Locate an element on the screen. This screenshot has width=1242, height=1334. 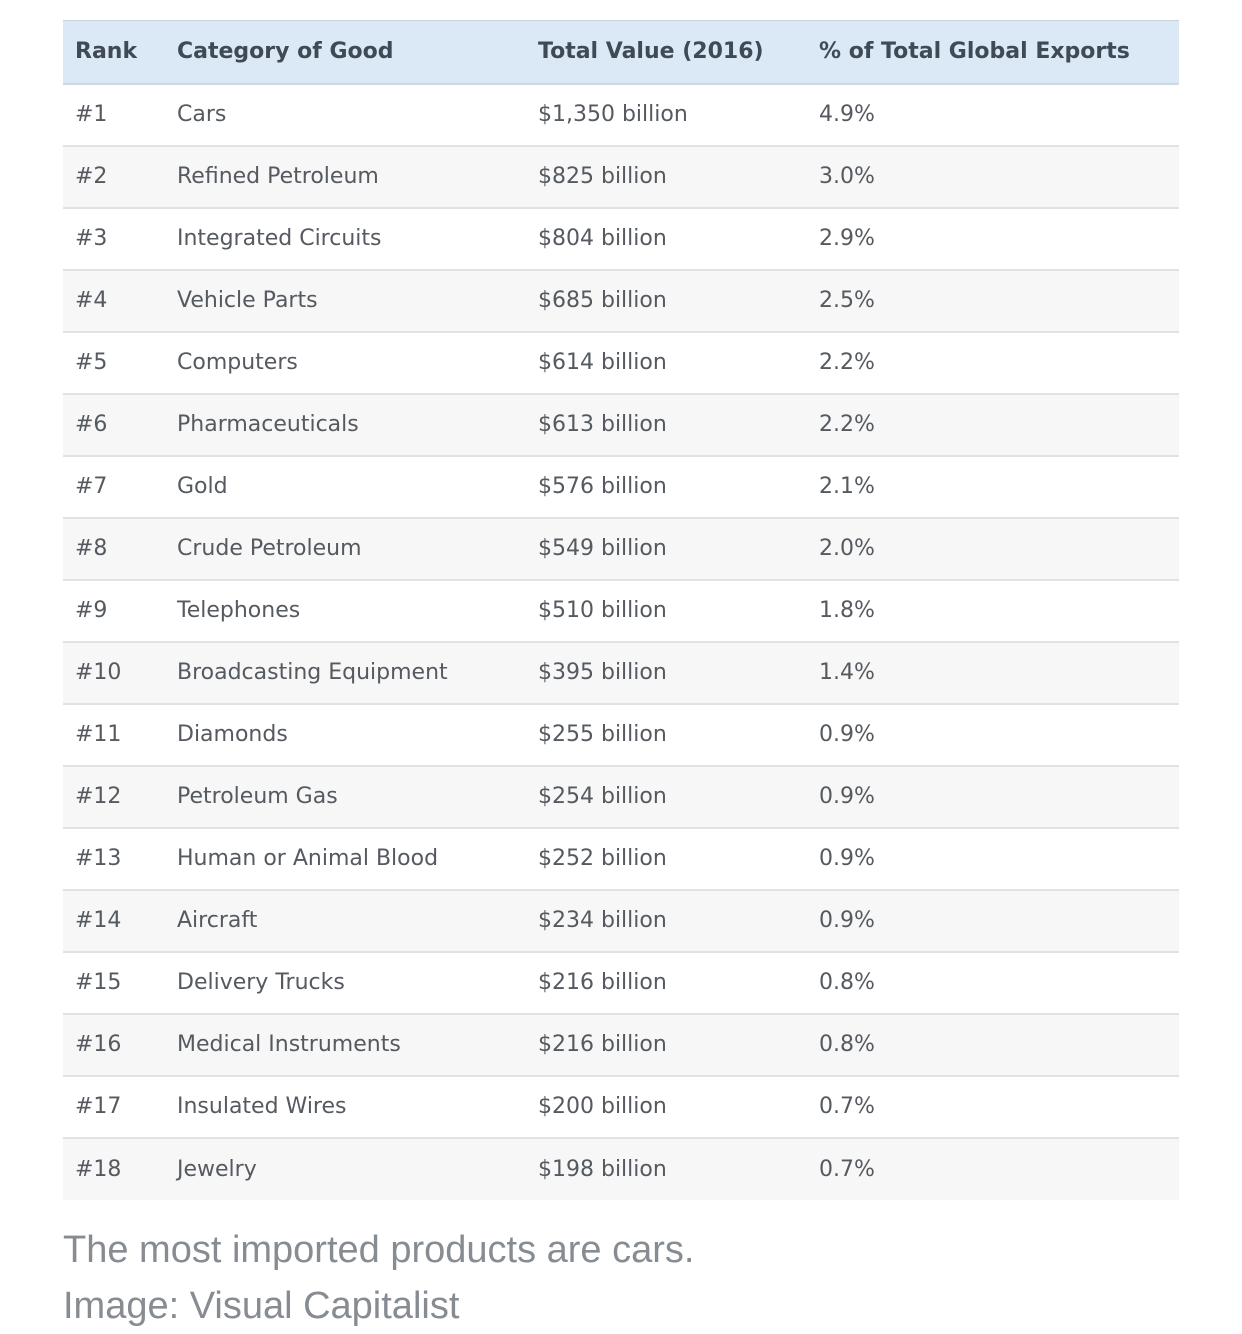
total-value-cell: $576 billion is located at coordinates (602, 486).